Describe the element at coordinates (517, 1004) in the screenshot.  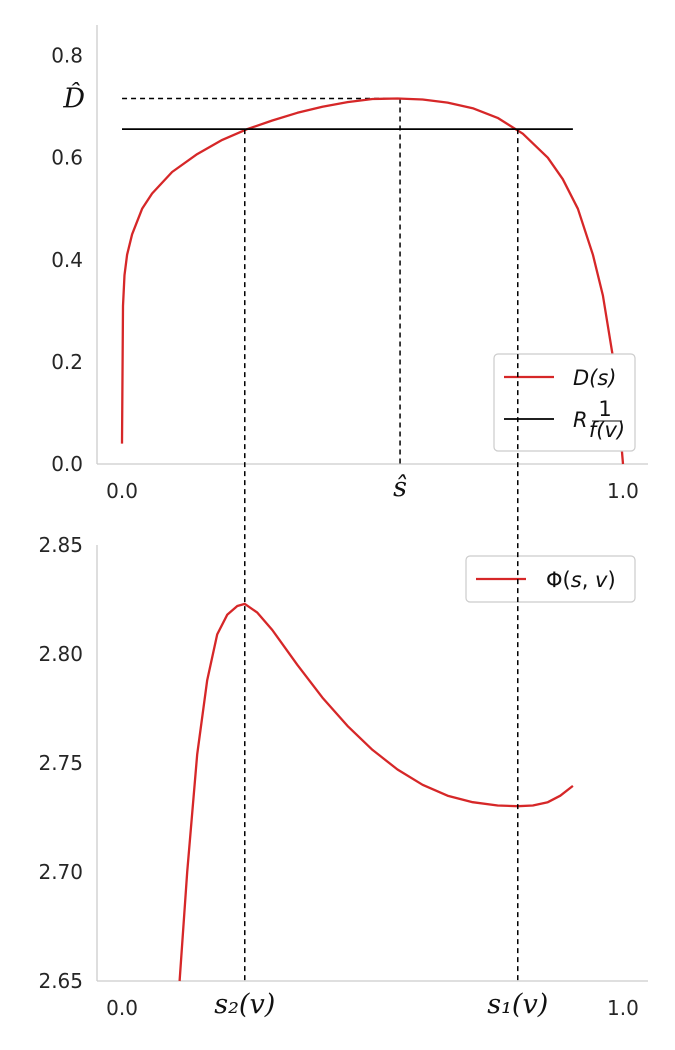
I see `bottom-xtick-label-2: s₁(v)` at that location.